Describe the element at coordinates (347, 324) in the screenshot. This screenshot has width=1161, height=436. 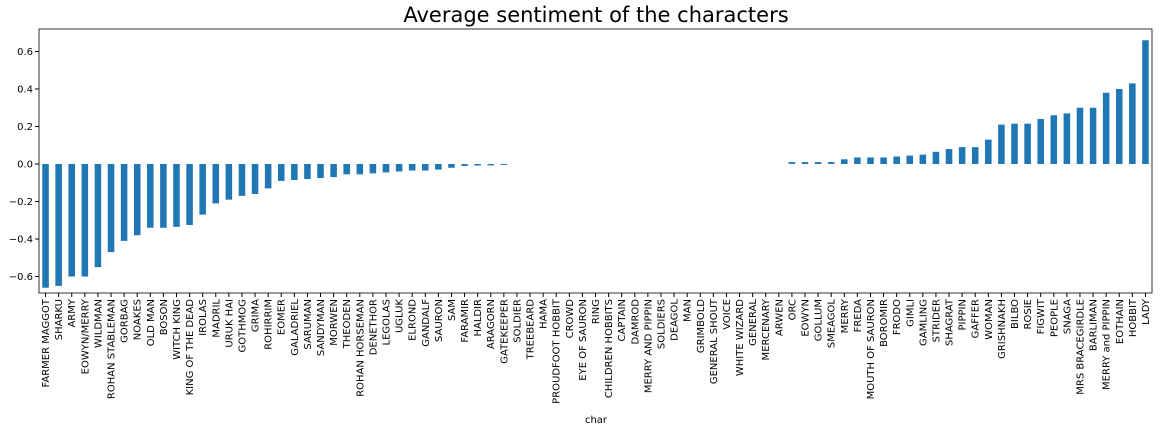
I see `x-tick-label: THEODEN` at that location.